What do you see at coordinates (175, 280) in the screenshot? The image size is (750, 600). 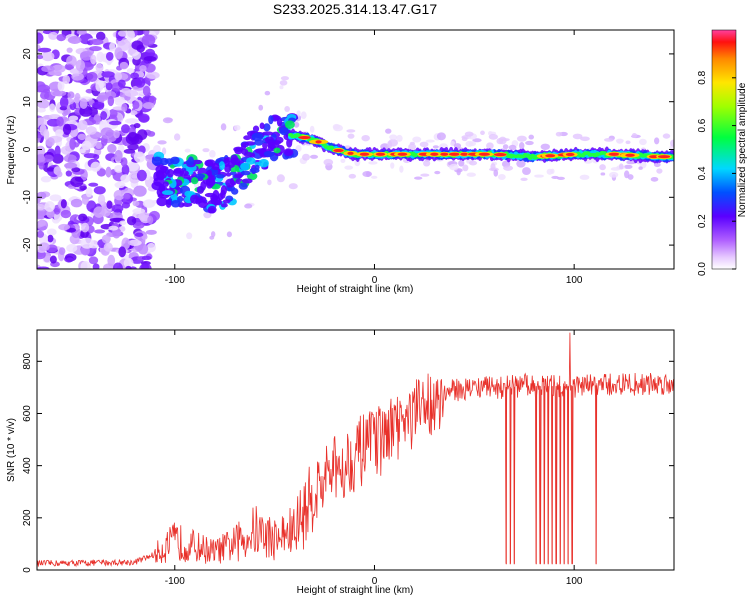 I see `spectrogram-xtick-label: -100` at bounding box center [175, 280].